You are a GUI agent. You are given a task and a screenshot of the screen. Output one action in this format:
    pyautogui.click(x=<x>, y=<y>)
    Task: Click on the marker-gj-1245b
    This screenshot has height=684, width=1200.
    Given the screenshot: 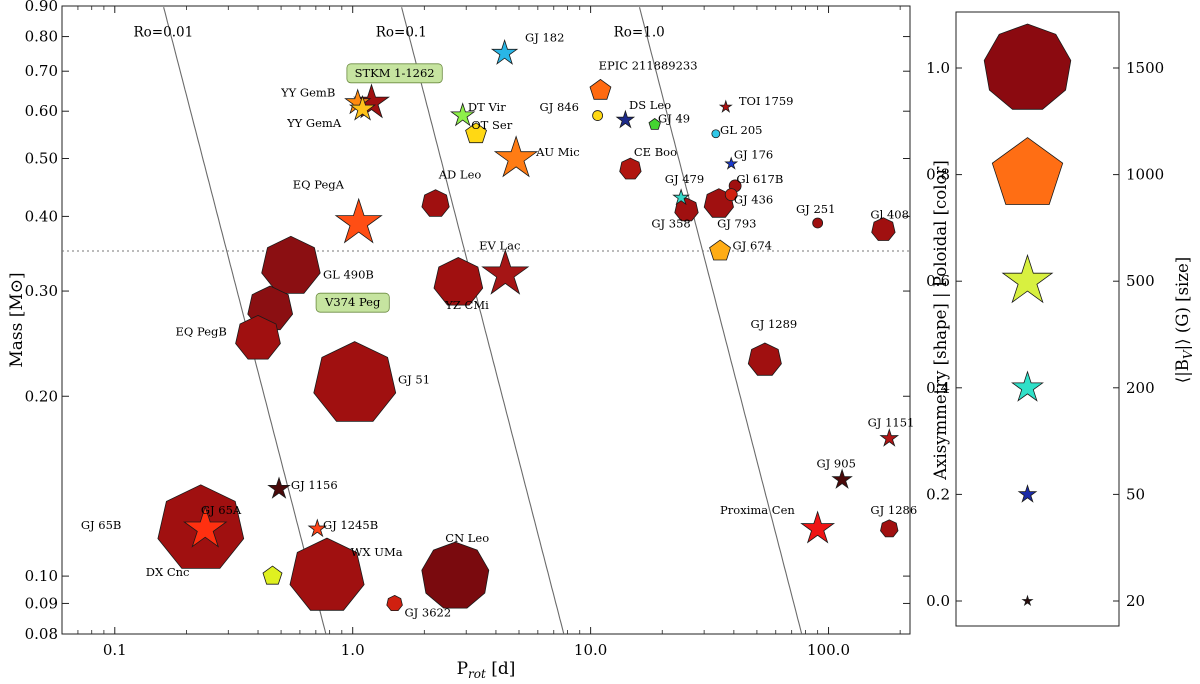 What is the action you would take?
    pyautogui.click(x=317, y=528)
    